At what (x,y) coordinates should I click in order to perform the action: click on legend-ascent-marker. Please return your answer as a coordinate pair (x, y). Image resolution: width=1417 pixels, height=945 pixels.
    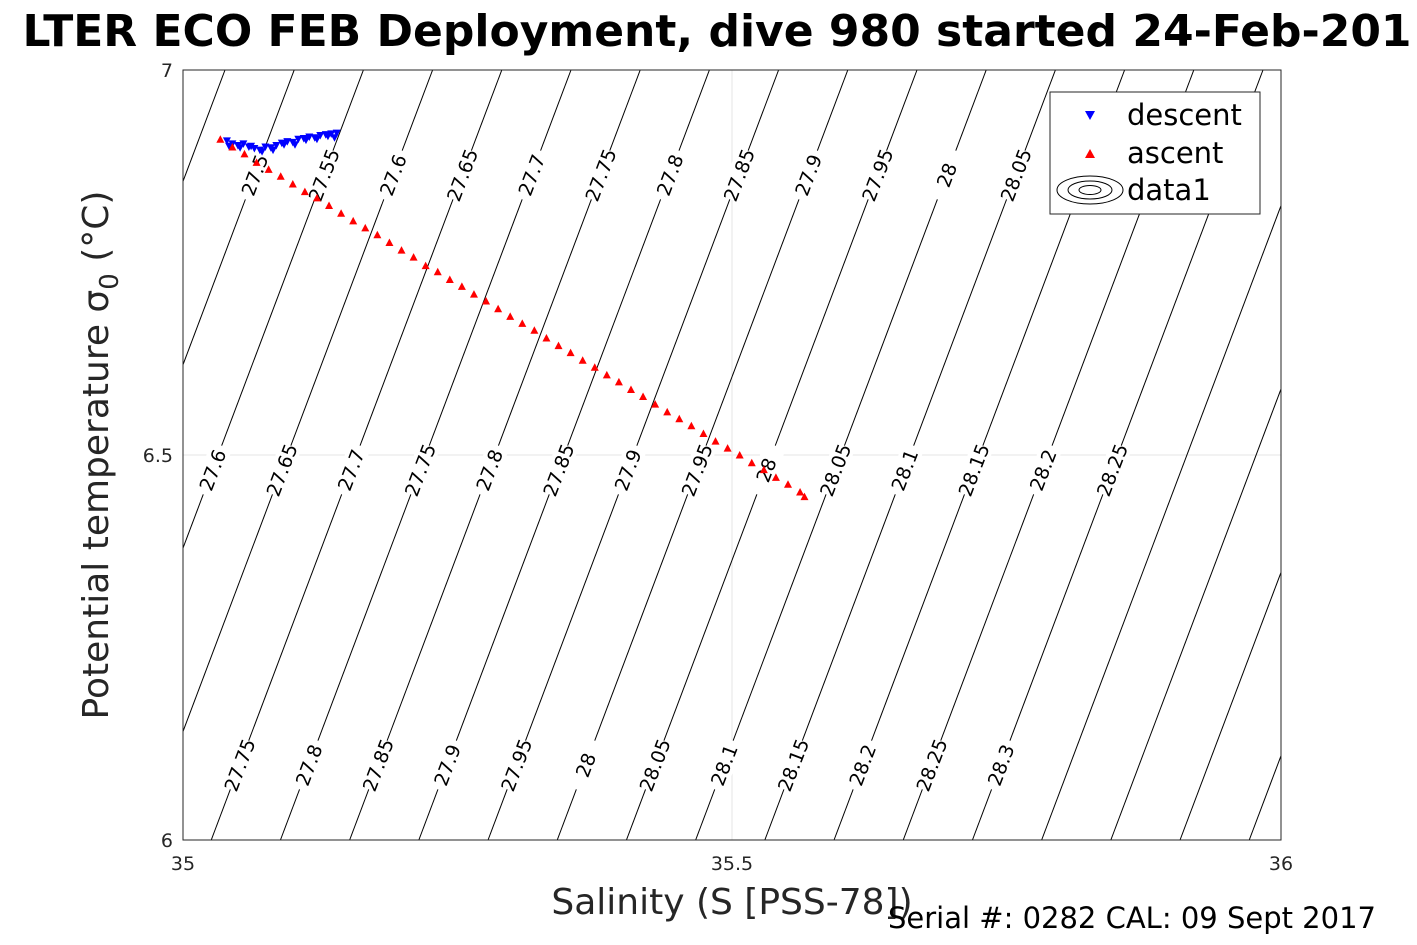
    Looking at the image, I should click on (1090, 153).